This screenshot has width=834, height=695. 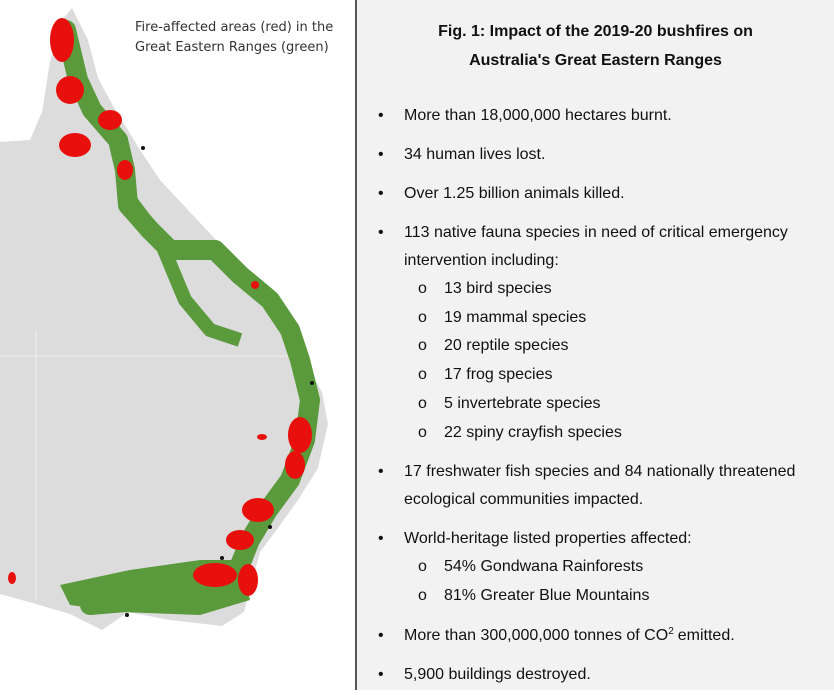 What do you see at coordinates (356, 345) in the screenshot?
I see `divider` at bounding box center [356, 345].